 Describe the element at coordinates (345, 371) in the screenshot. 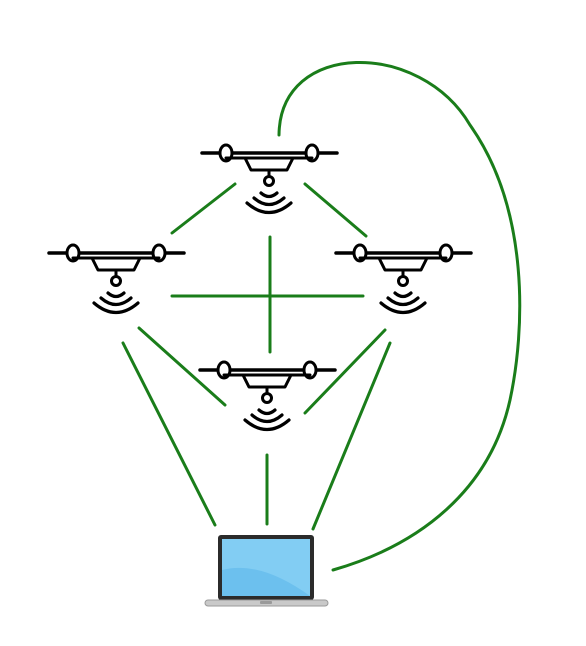

I see `link-right-center` at that location.